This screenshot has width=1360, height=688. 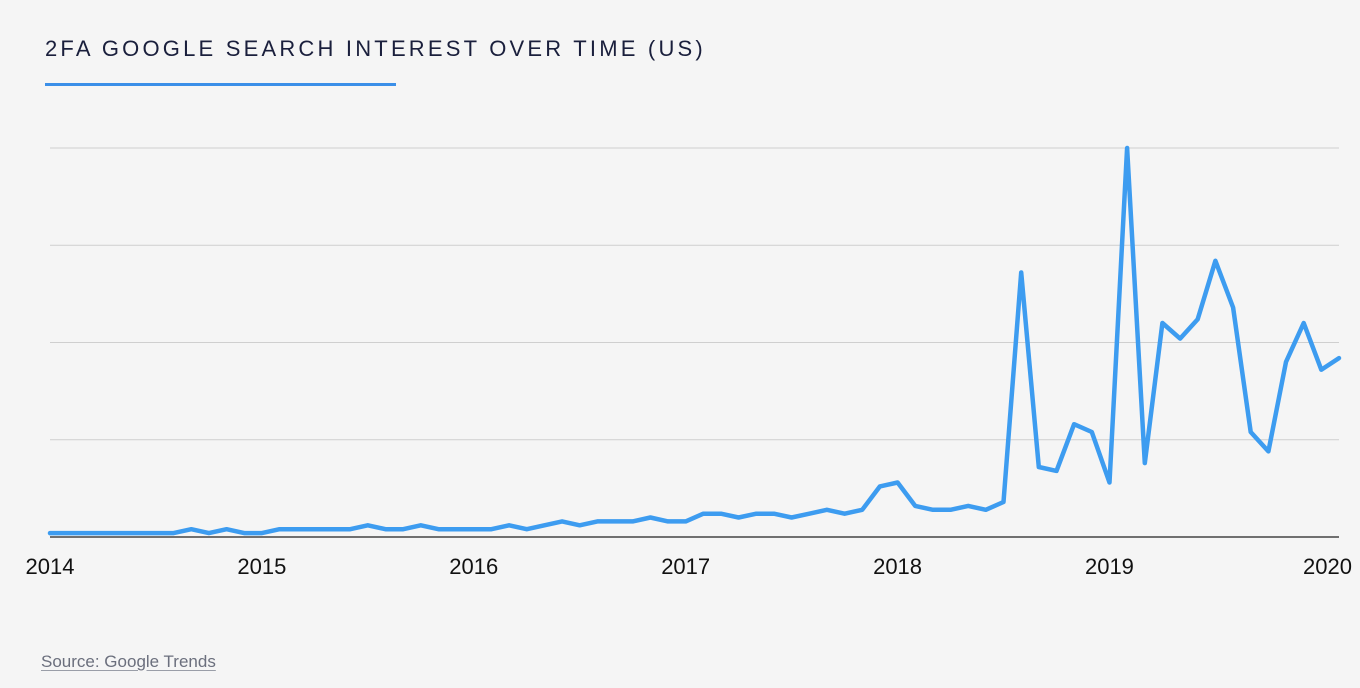 I want to click on x-tick-label: 2016, so click(x=473, y=566).